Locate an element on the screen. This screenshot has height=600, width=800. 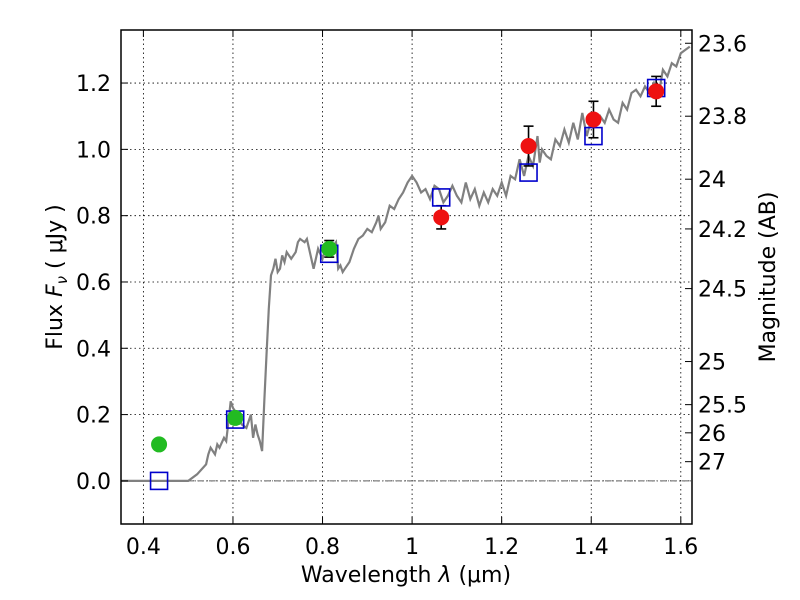
mag-tick-label-4: 24.5 is located at coordinates (722, 290).